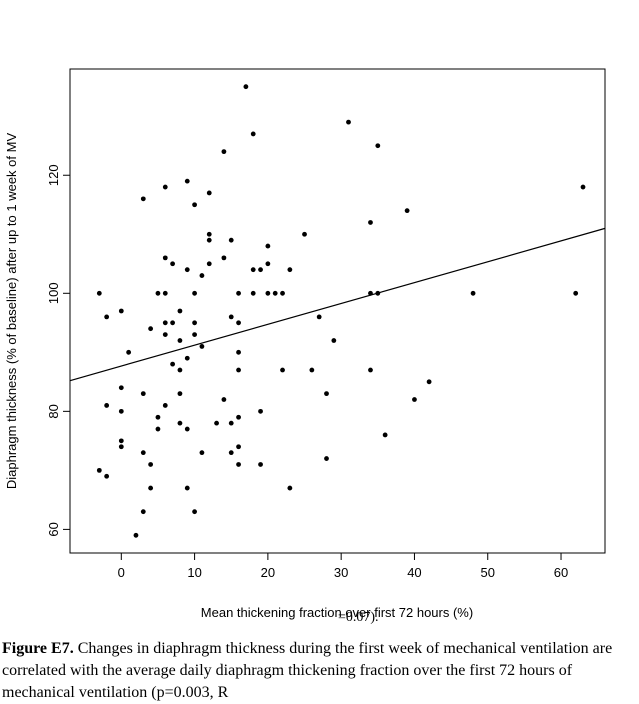  I want to click on y-tick-label: 60, so click(53, 529).